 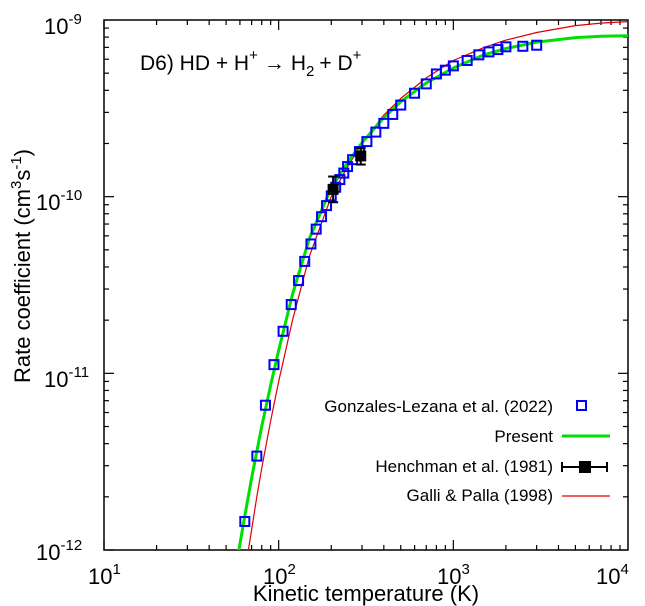 I want to click on x-axis-label: Kinetic temperature (K), so click(x=366, y=593).